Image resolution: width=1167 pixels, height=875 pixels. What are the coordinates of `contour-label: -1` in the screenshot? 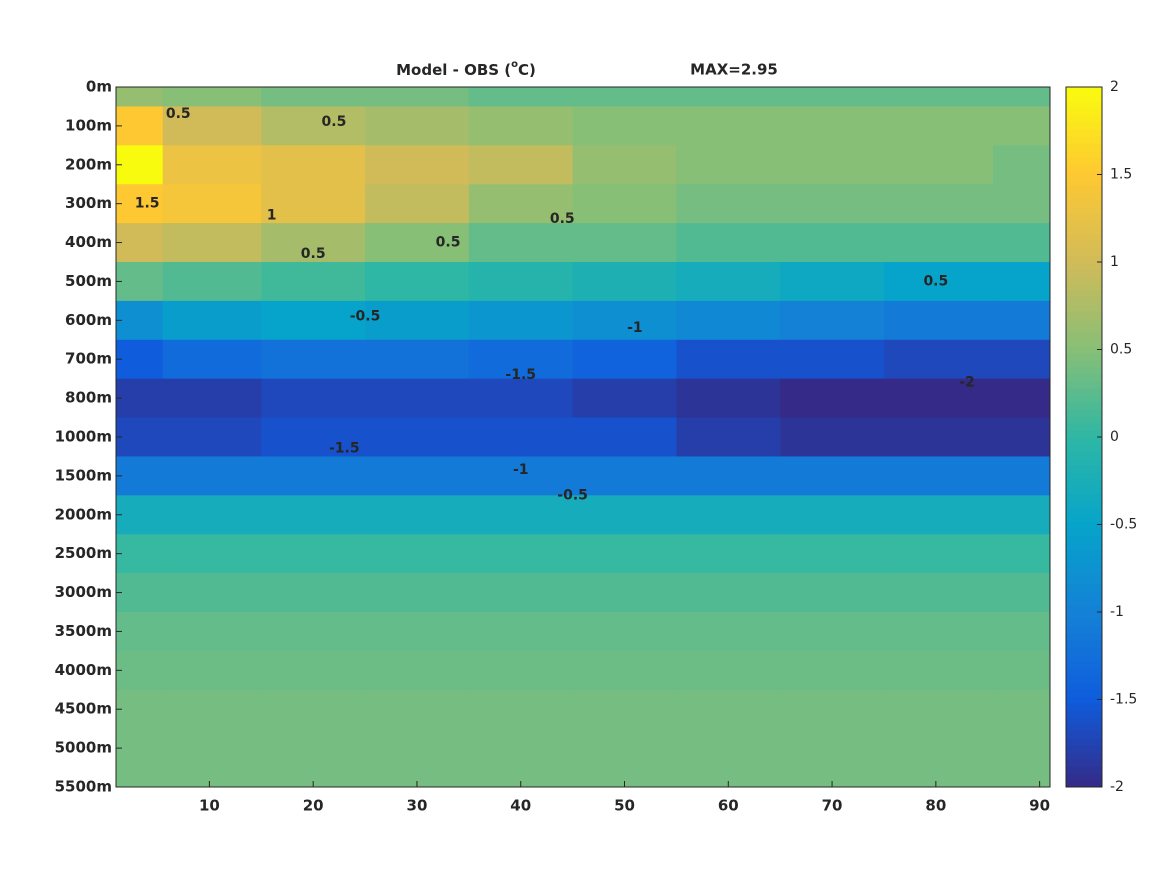 It's located at (635, 328).